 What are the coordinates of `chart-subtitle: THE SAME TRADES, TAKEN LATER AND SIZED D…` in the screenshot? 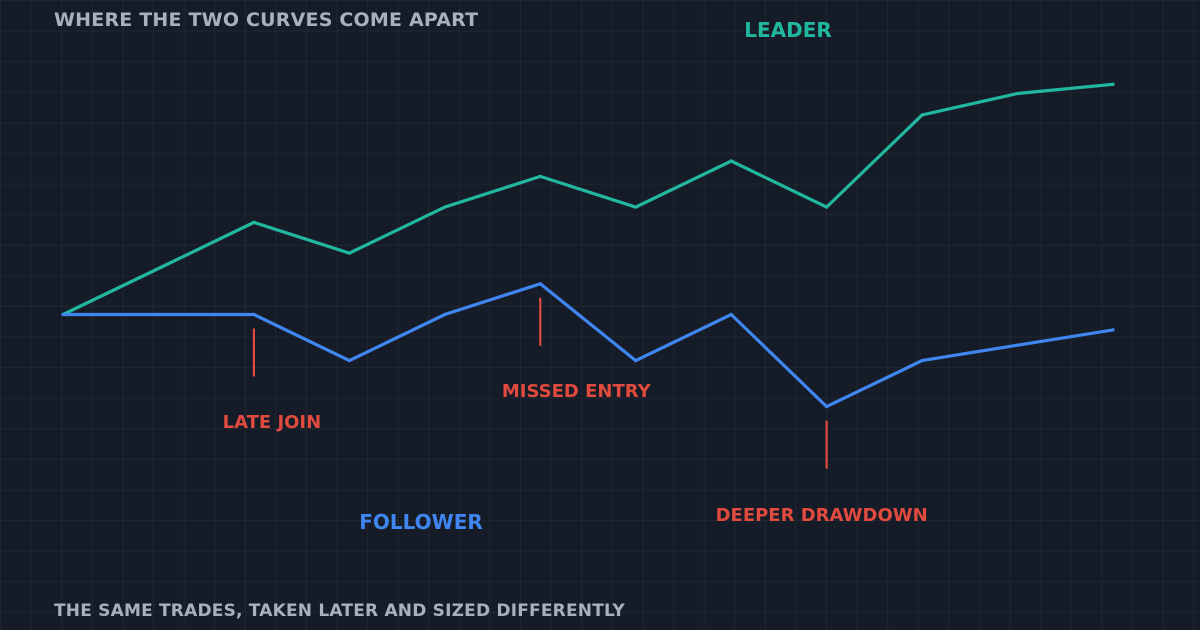 It's located at (339, 611).